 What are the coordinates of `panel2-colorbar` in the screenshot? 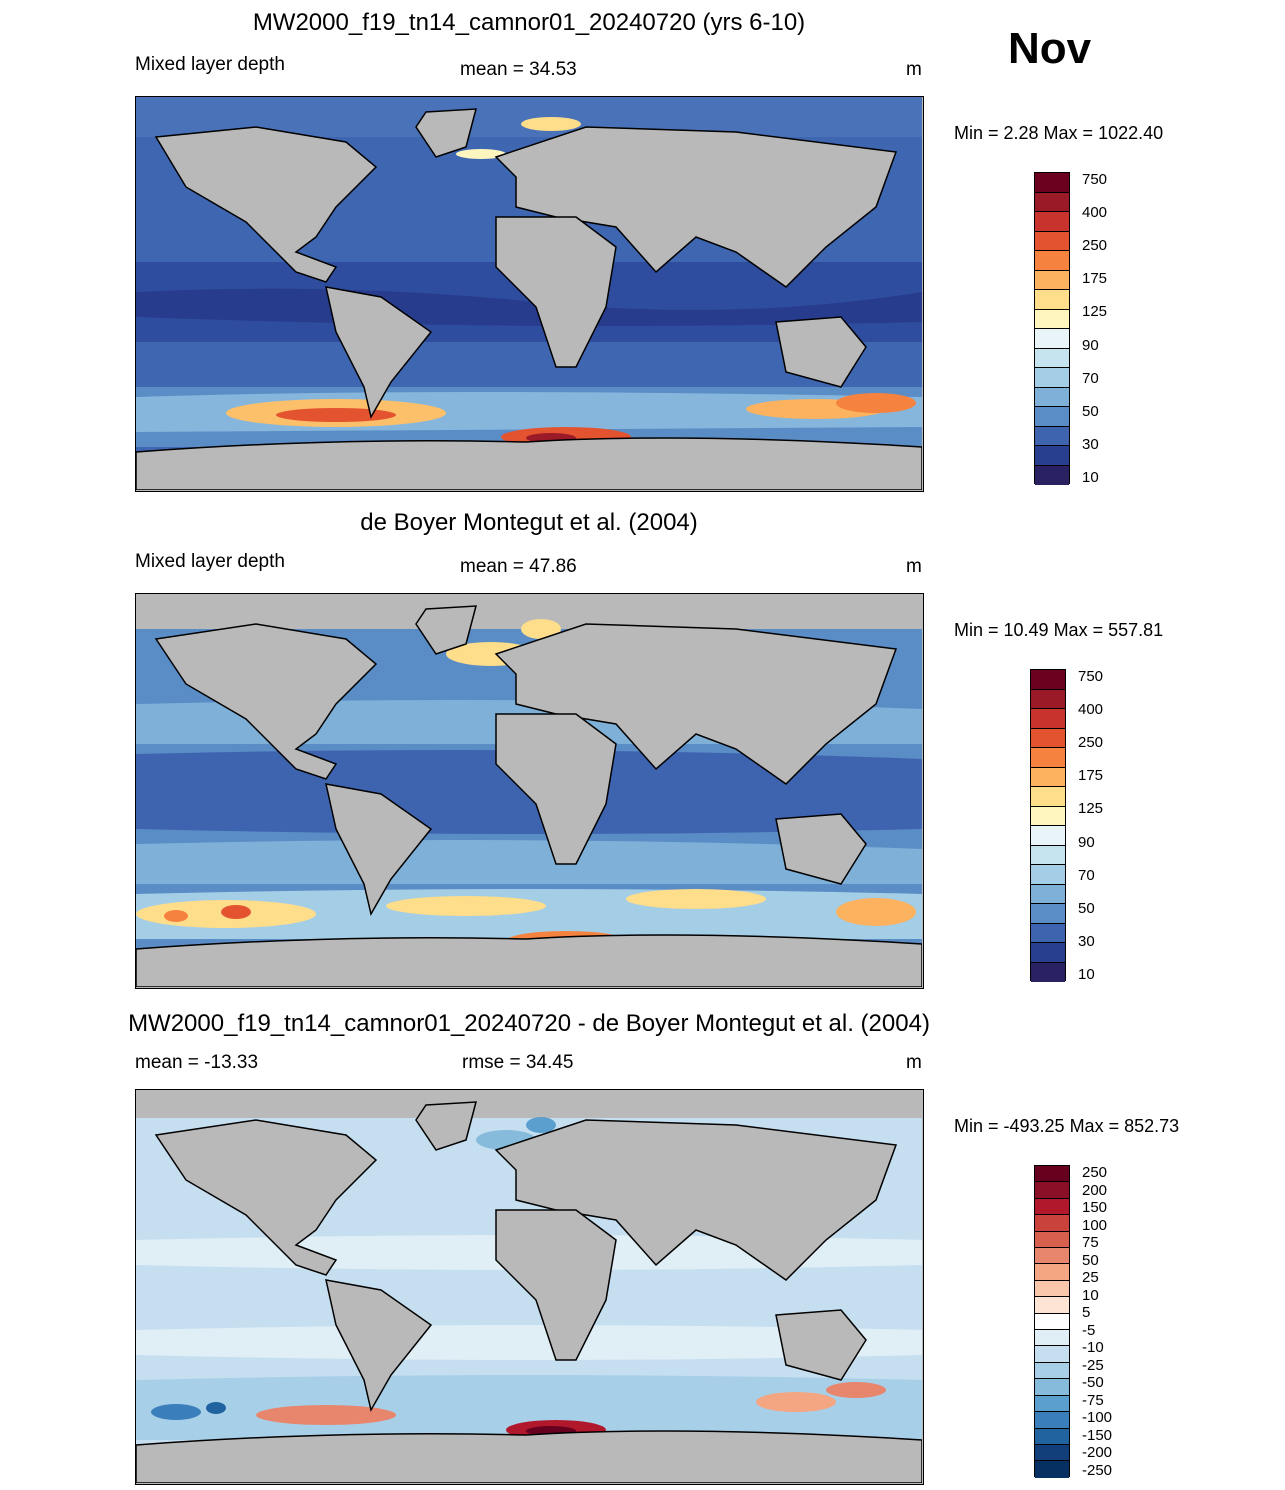 It's located at (1048, 825).